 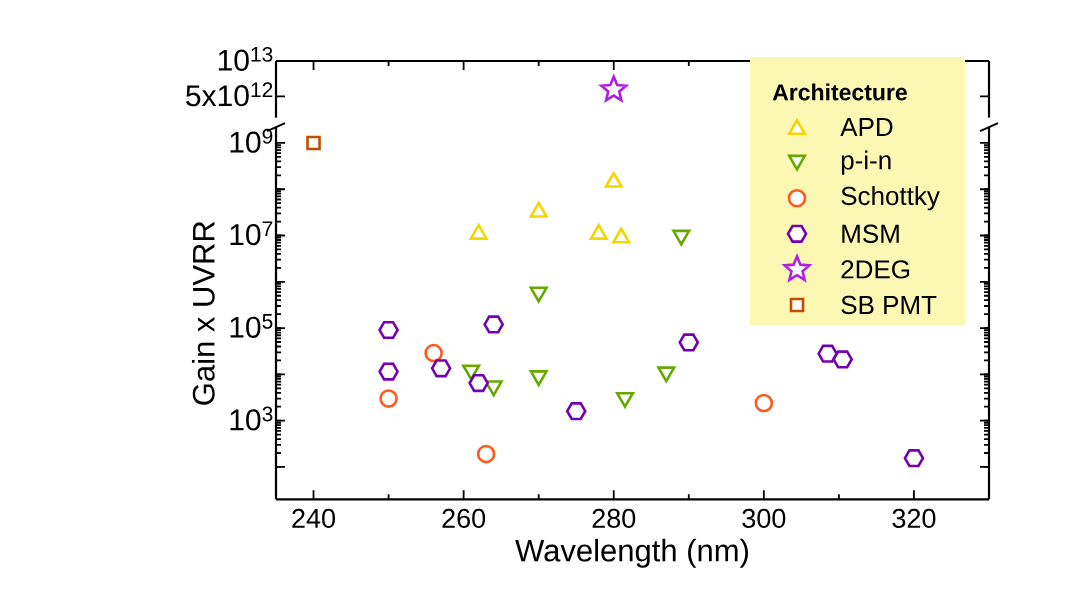 What do you see at coordinates (464, 518) in the screenshot?
I see `x-tick-label: 260` at bounding box center [464, 518].